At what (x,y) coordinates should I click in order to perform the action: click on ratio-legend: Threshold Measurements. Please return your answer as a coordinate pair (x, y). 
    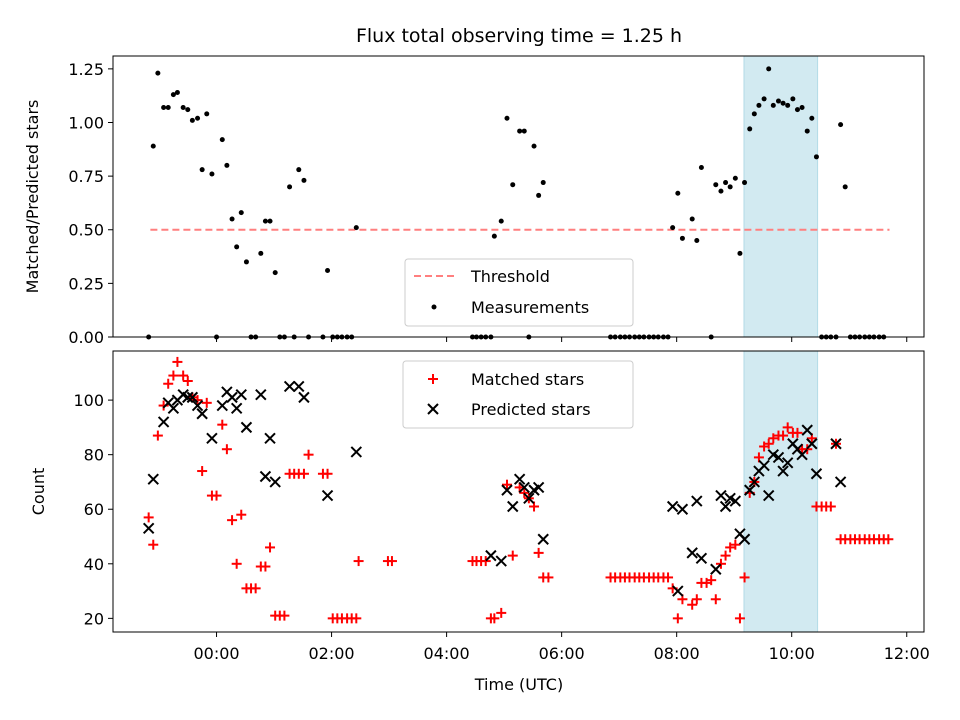
    Looking at the image, I should click on (519, 292).